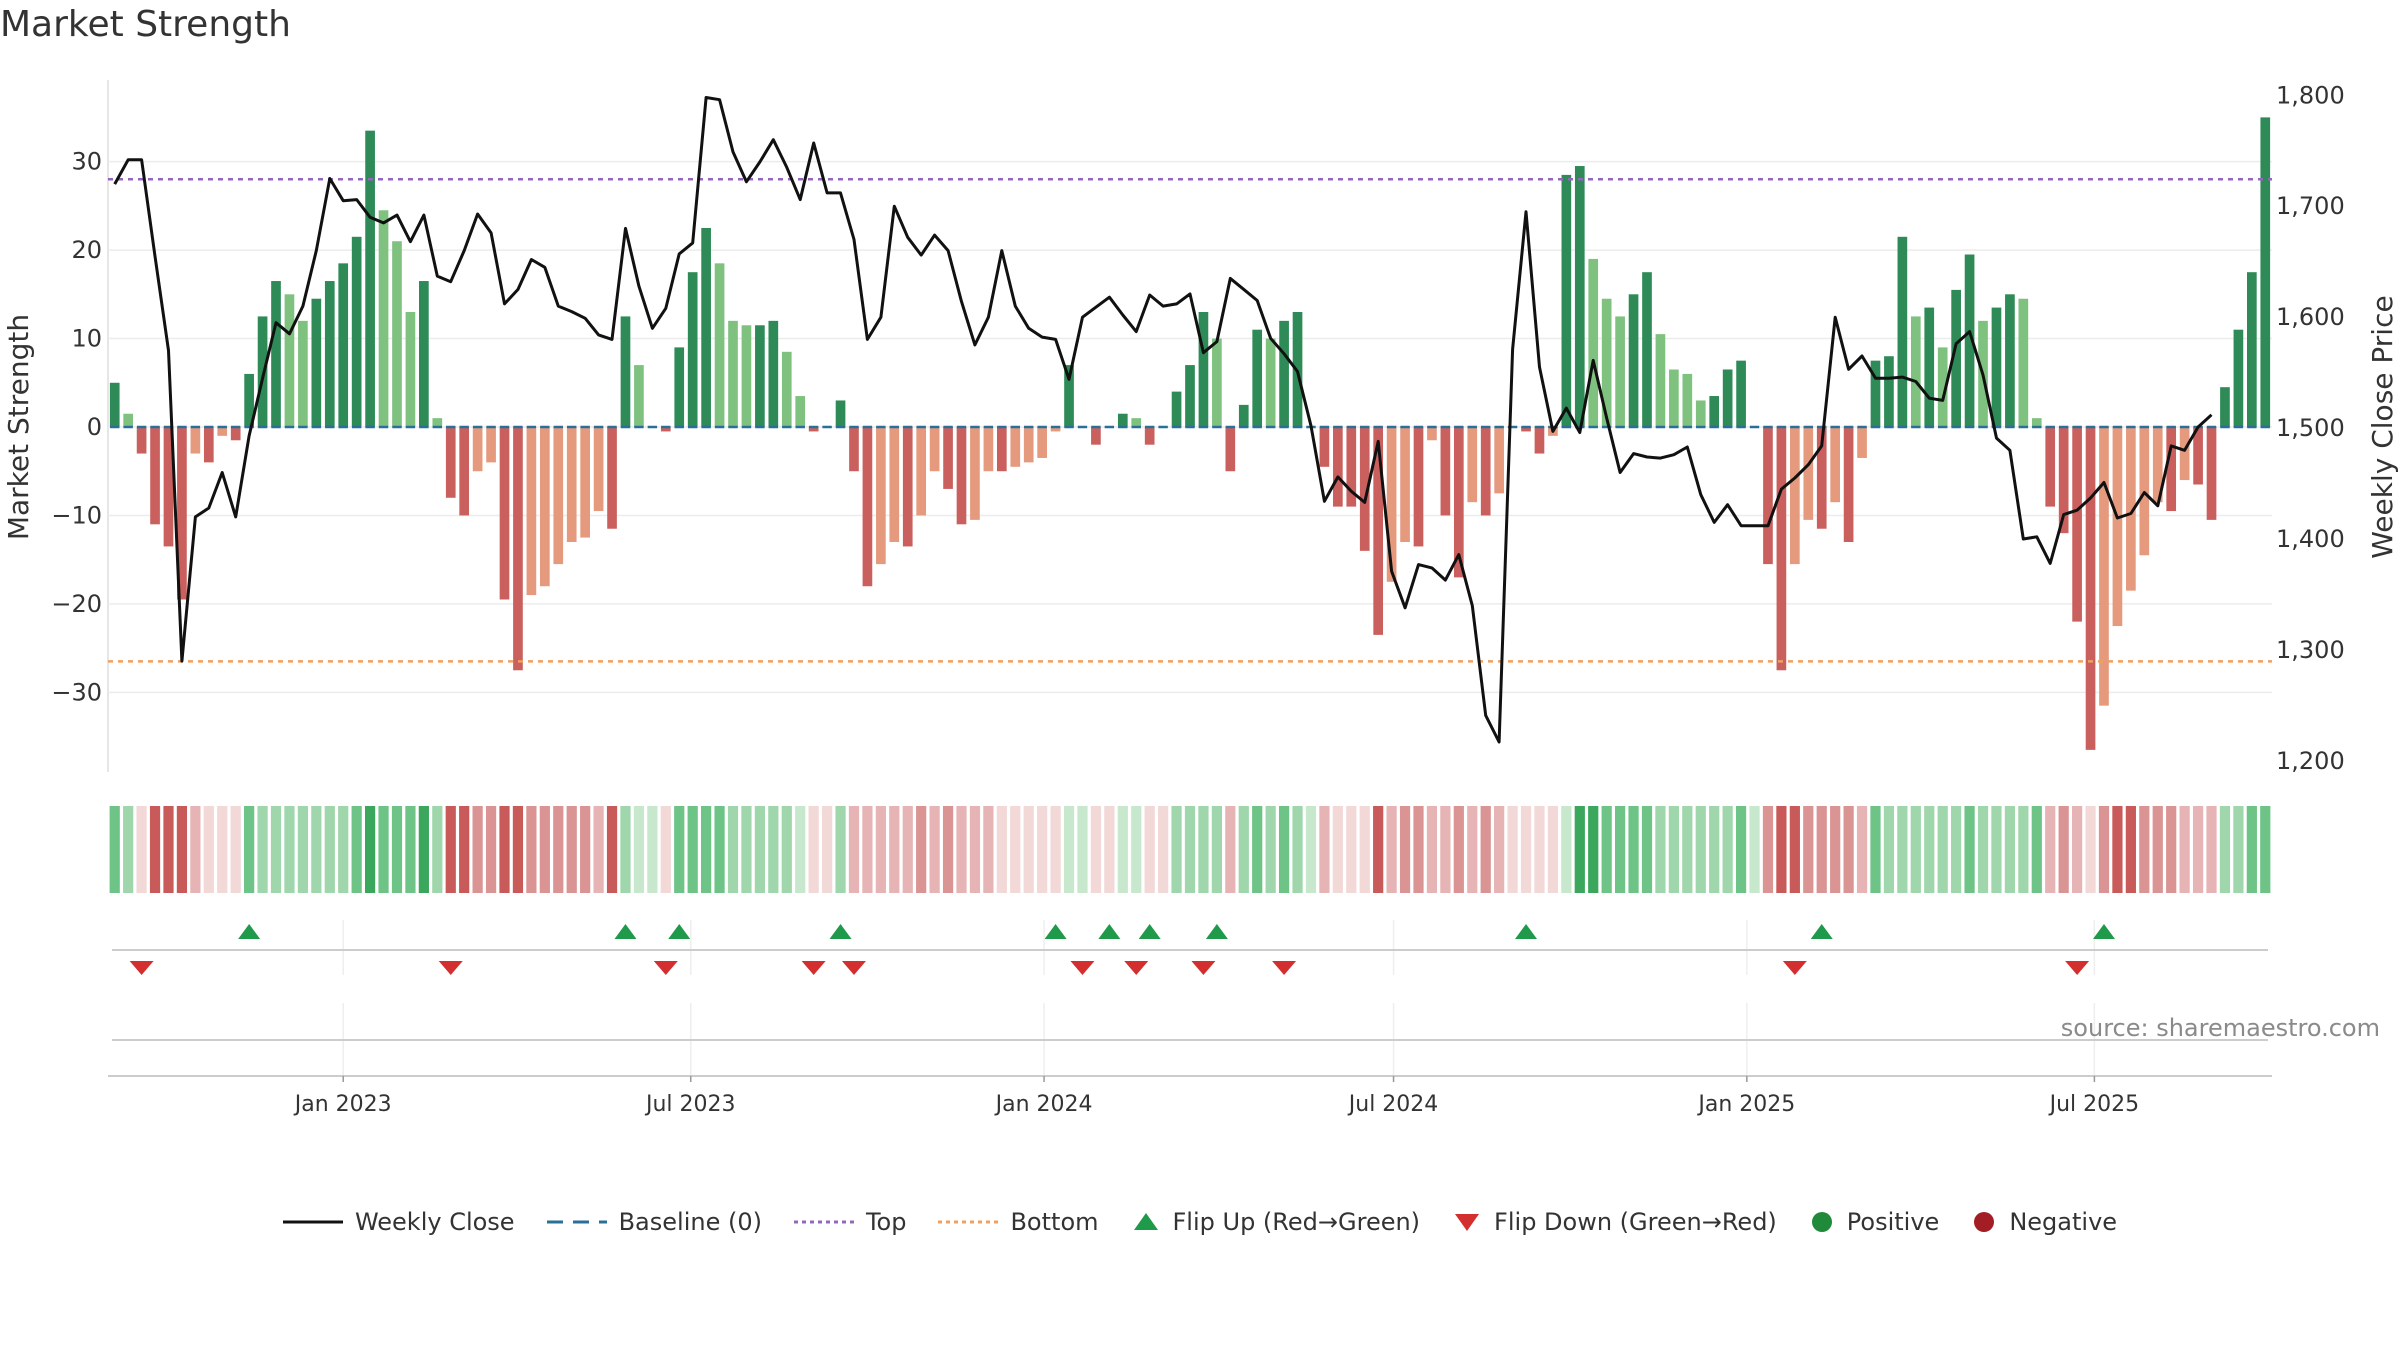 This screenshot has width=2400, height=1350. I want to click on x-tick-label: Jul 2024, so click(1393, 1104).